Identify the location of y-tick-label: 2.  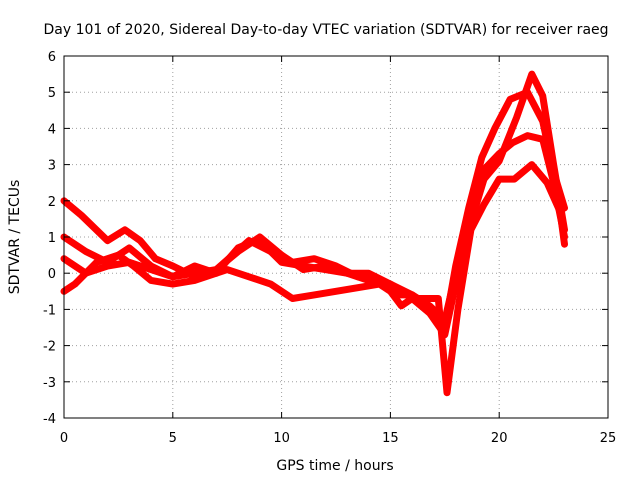
(52, 202).